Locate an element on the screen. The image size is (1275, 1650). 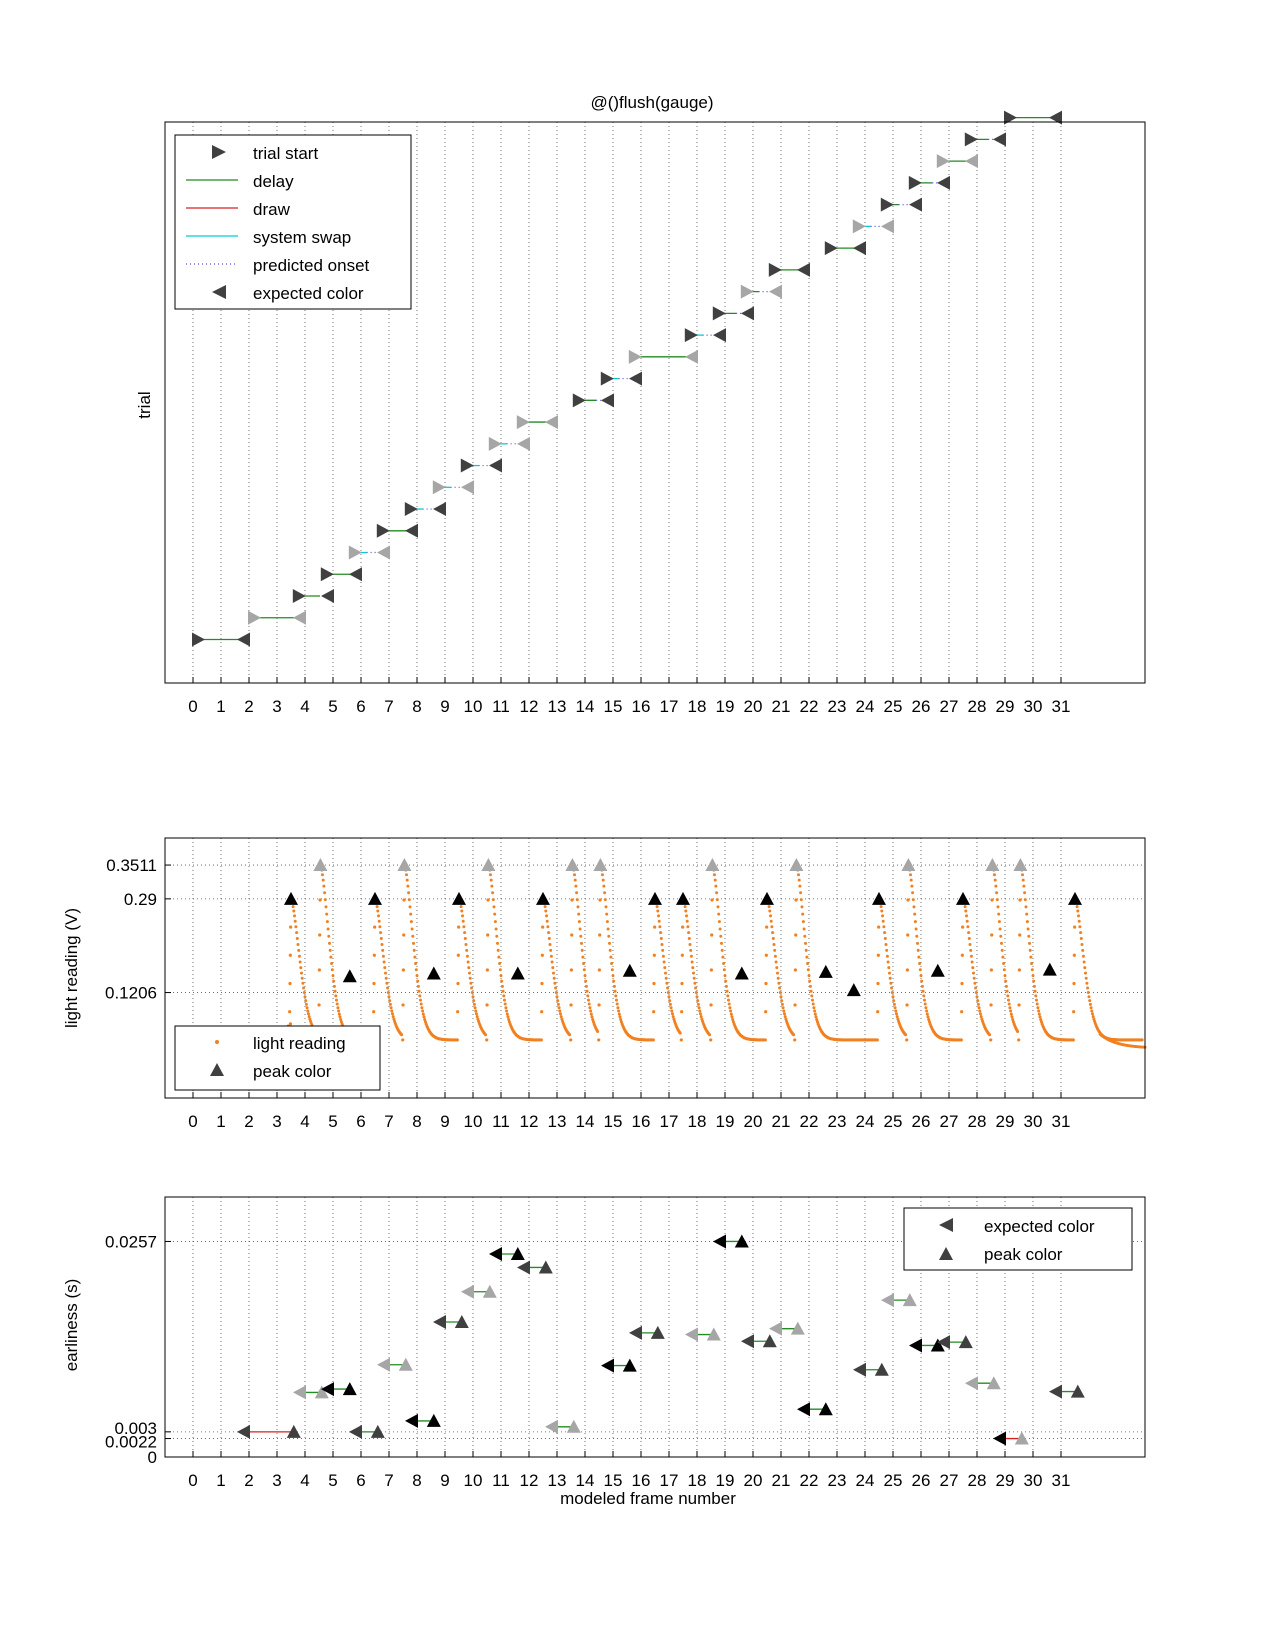
x-tick-label: 13 is located at coordinates (557, 706).